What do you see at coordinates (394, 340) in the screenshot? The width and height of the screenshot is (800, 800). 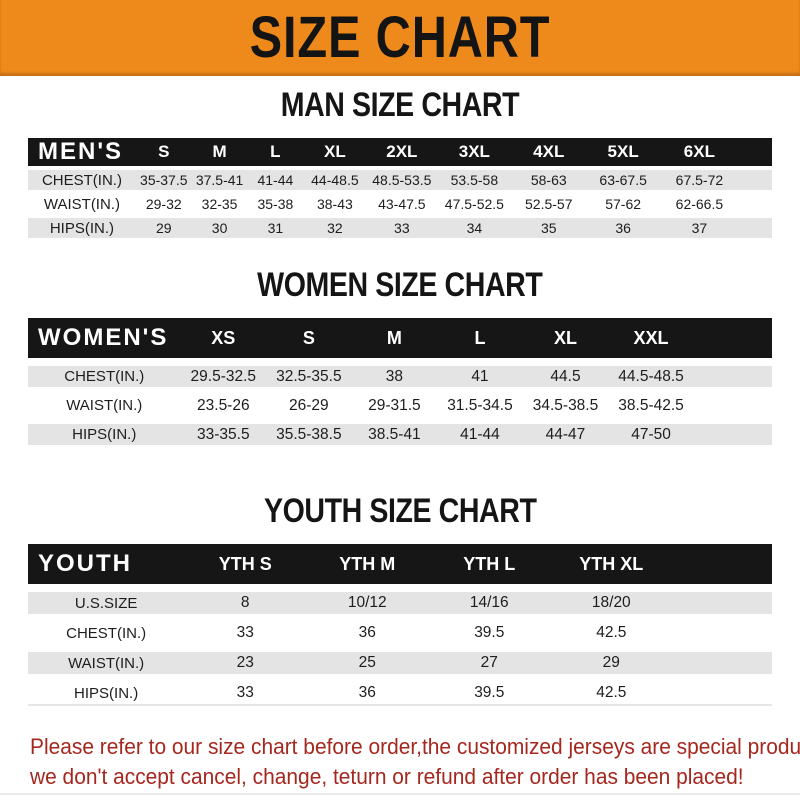 I see `size-column-header: M` at bounding box center [394, 340].